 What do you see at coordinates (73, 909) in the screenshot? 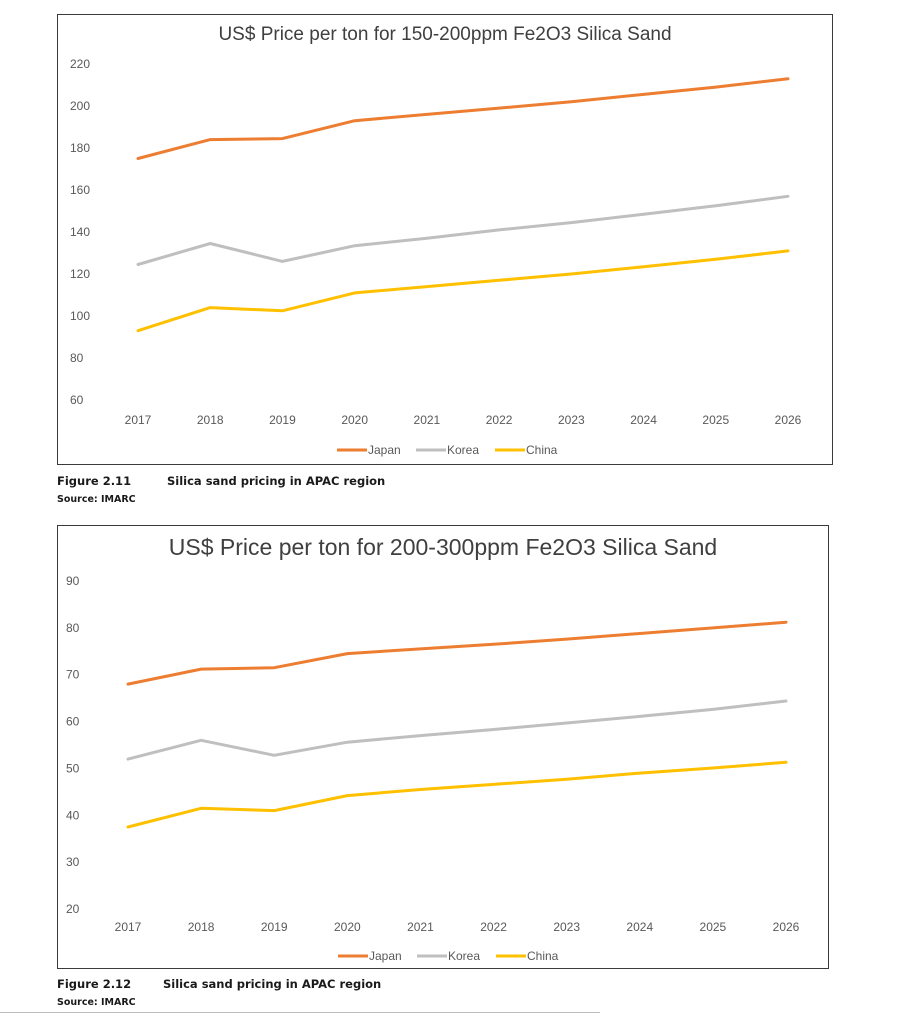
I see `y-tick-label: 20` at bounding box center [73, 909].